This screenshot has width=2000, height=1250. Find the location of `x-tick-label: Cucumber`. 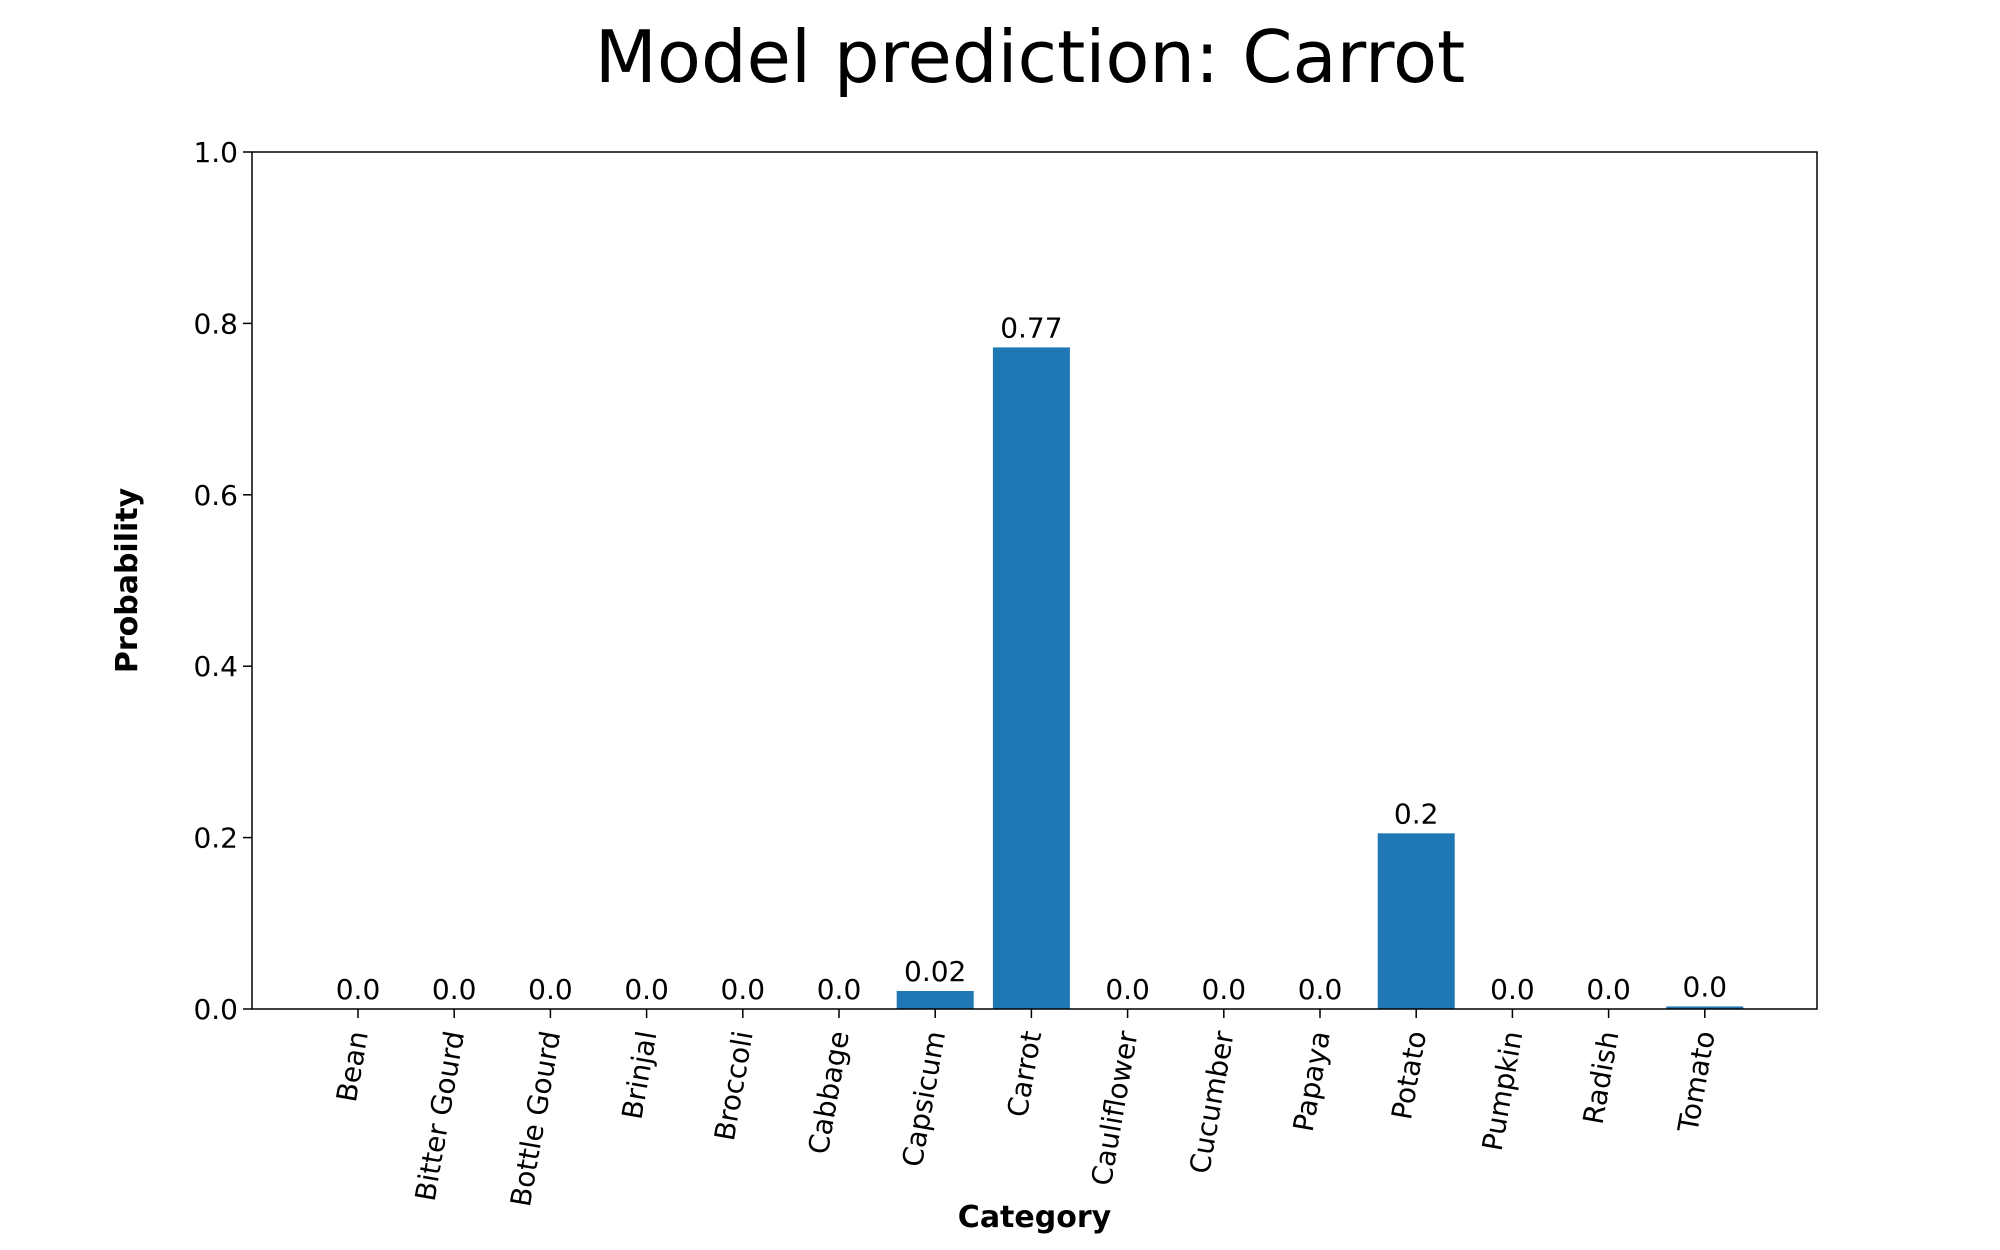

x-tick-label: Cucumber is located at coordinates (1212, 1102).